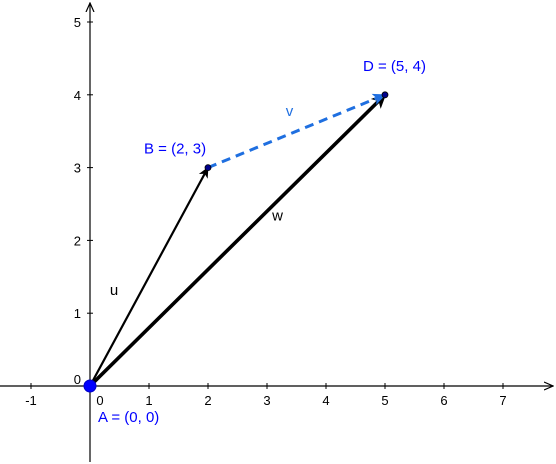  I want to click on x-tick-label: 3, so click(266, 400).